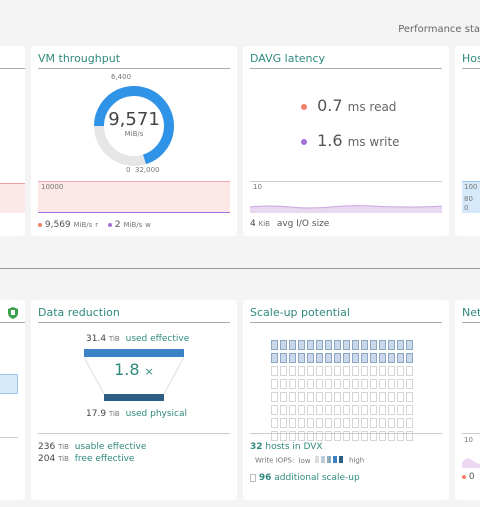  Describe the element at coordinates (110, 447) in the screenshot. I see `usable-label: usable effective` at that location.